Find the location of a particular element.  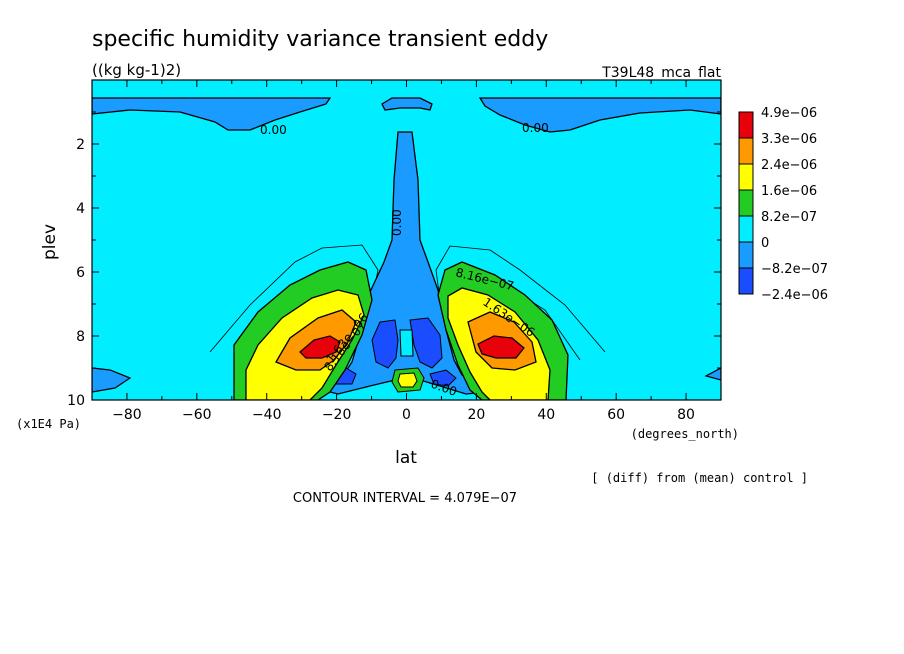

y-tick-label: 8 is located at coordinates (80, 337).